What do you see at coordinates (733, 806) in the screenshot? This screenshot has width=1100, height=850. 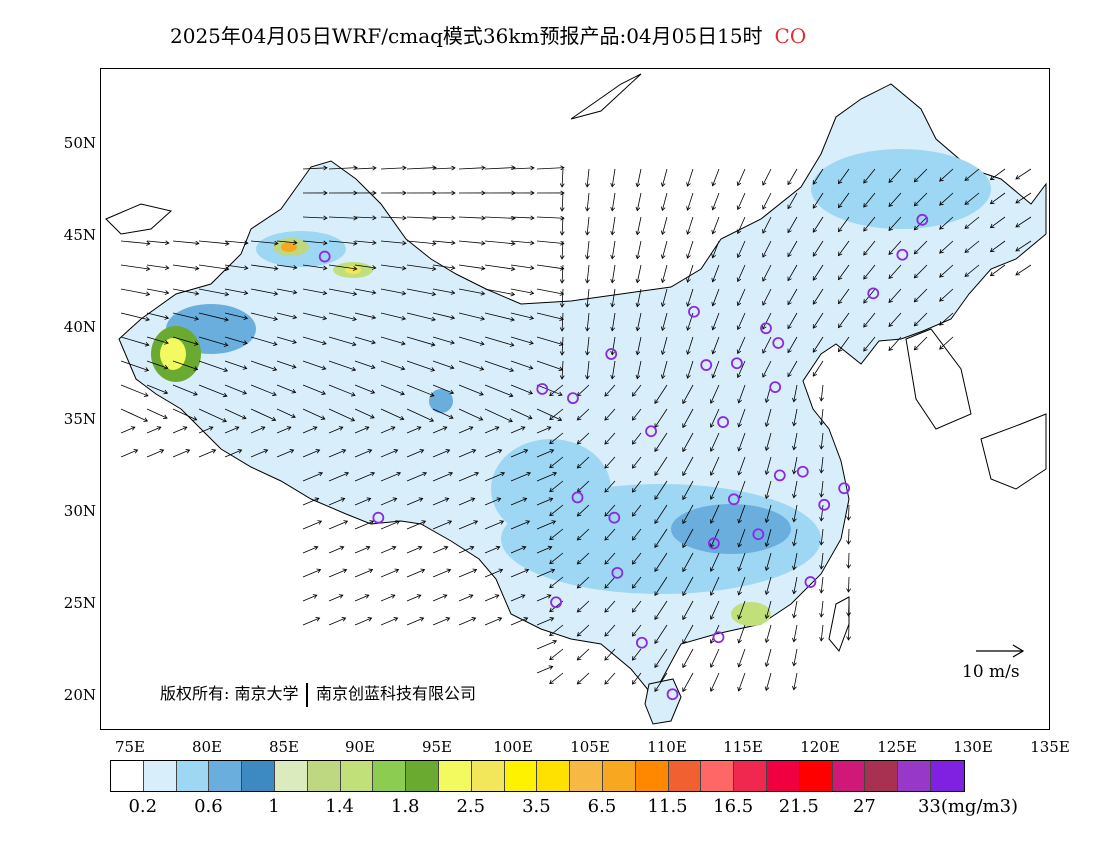 I see `legend-label: 16.5` at bounding box center [733, 806].